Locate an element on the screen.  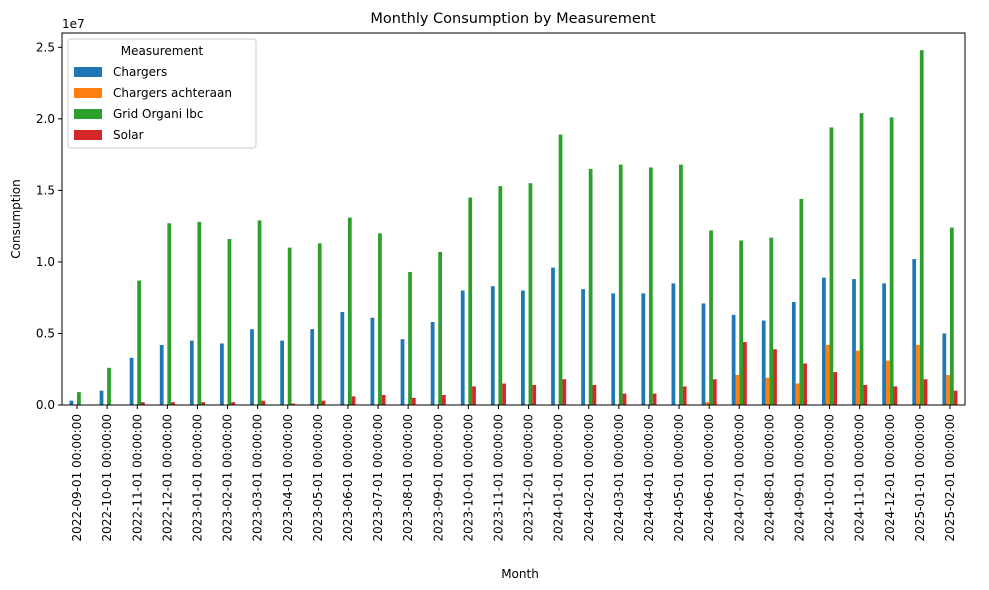
x-tick-label: 2023-06-01 00:00:00 is located at coordinates (348, 477).